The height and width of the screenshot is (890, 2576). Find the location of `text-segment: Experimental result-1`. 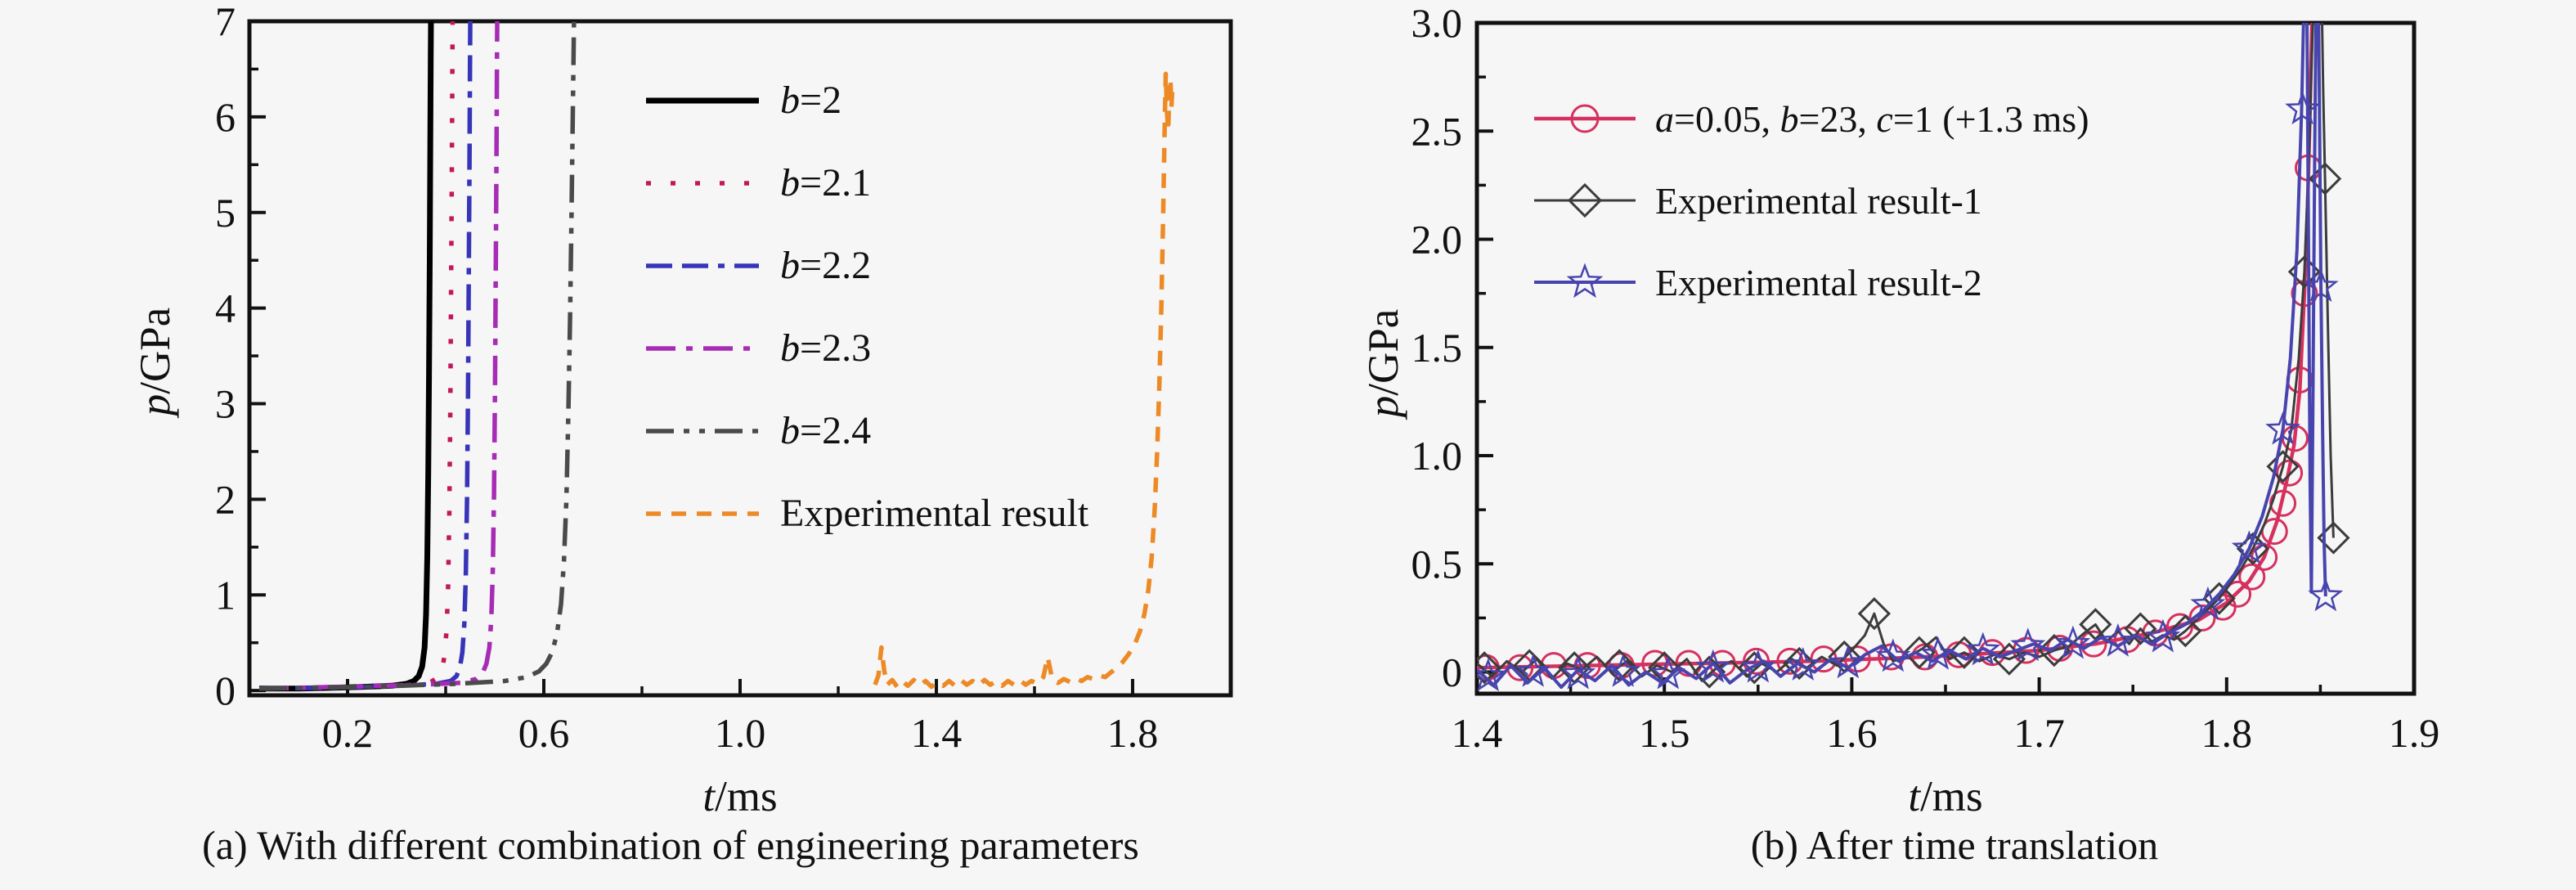

text-segment: Experimental result-1 is located at coordinates (1819, 200).